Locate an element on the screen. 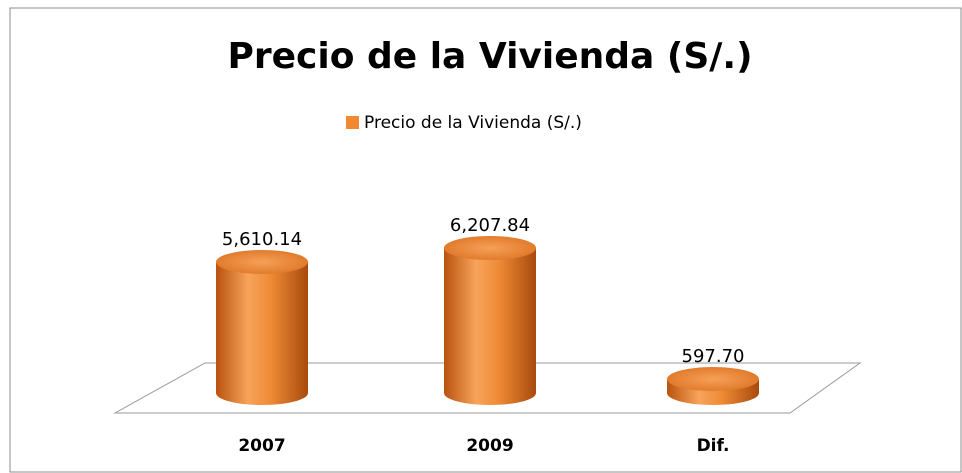 The height and width of the screenshot is (473, 962). legend-label: Precio de la Vivienda (S/.) is located at coordinates (473, 123).